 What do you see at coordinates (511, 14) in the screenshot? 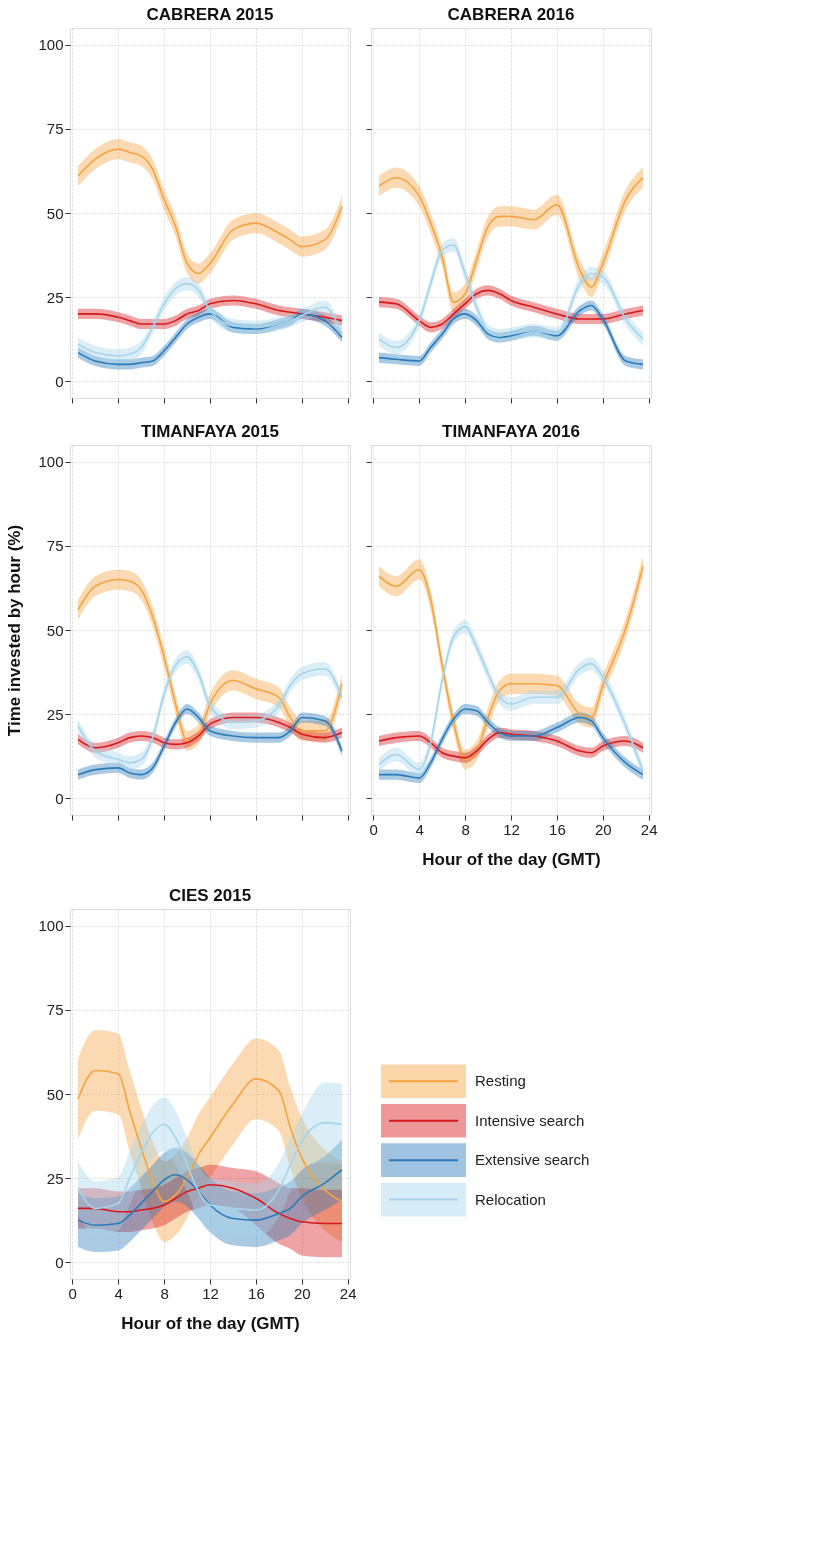
I see `chart-title: CABRERA 2016` at bounding box center [511, 14].